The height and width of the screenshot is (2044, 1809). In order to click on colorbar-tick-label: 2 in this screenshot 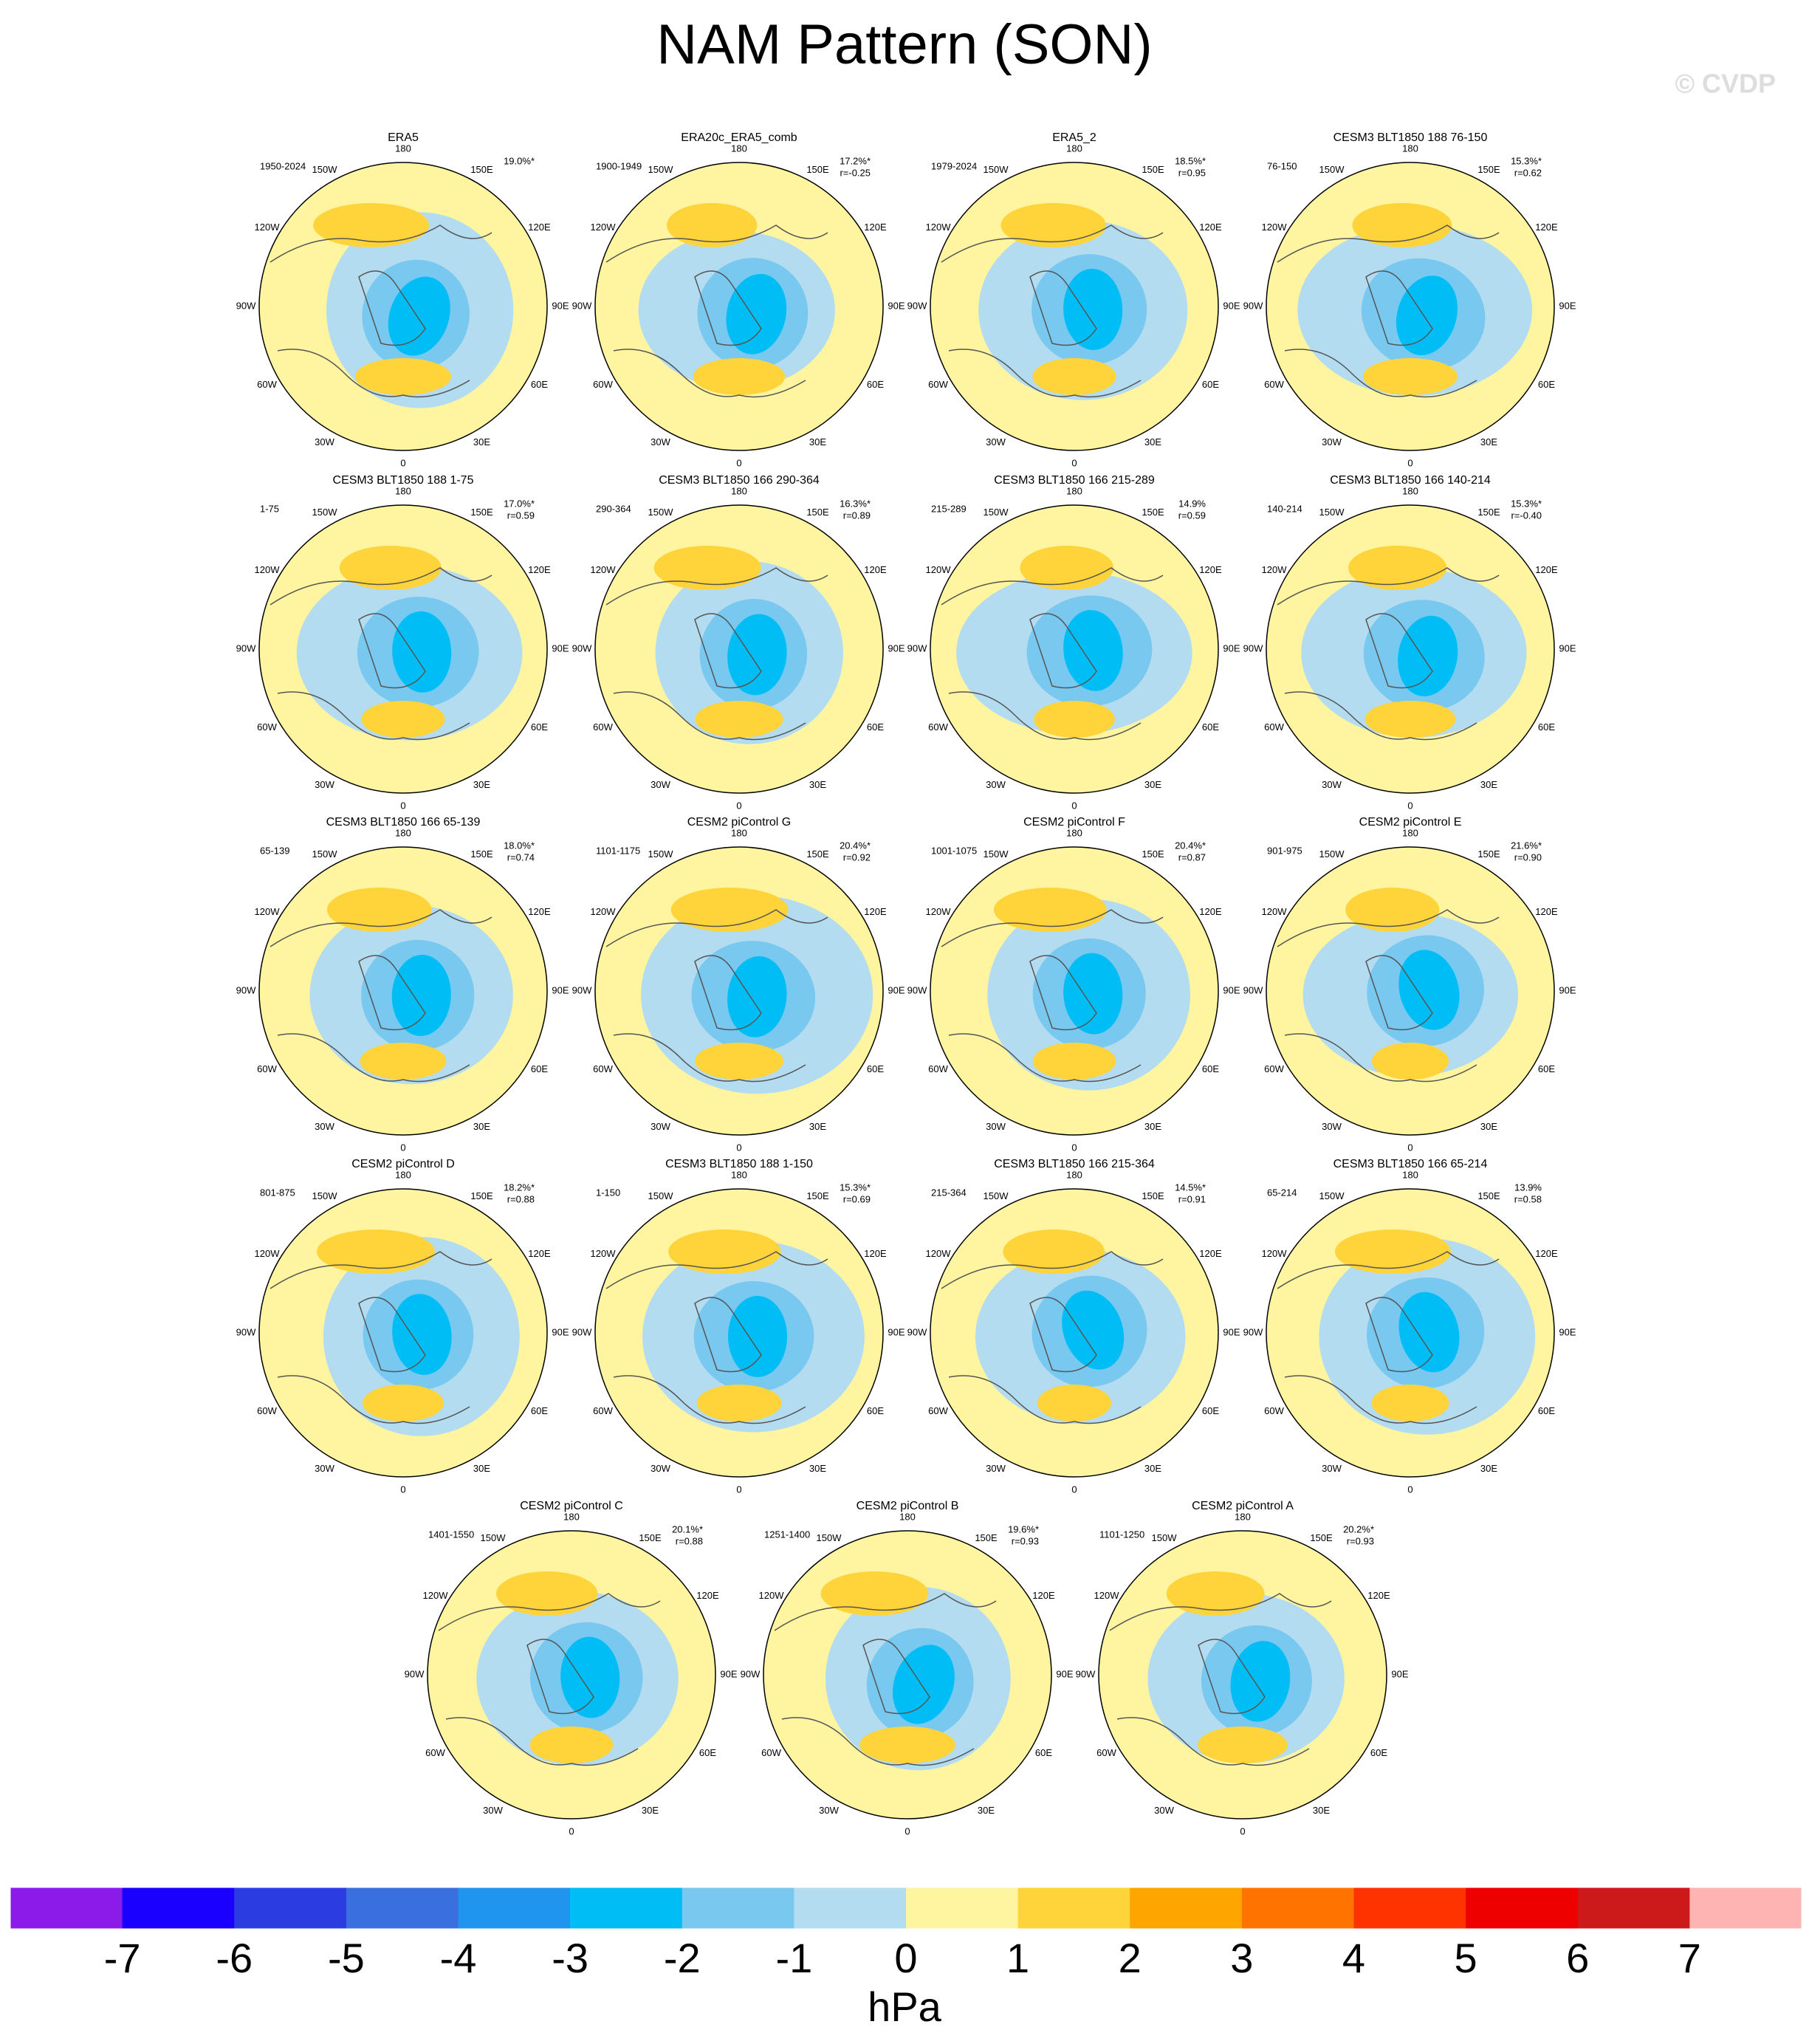, I will do `click(1130, 1958)`.